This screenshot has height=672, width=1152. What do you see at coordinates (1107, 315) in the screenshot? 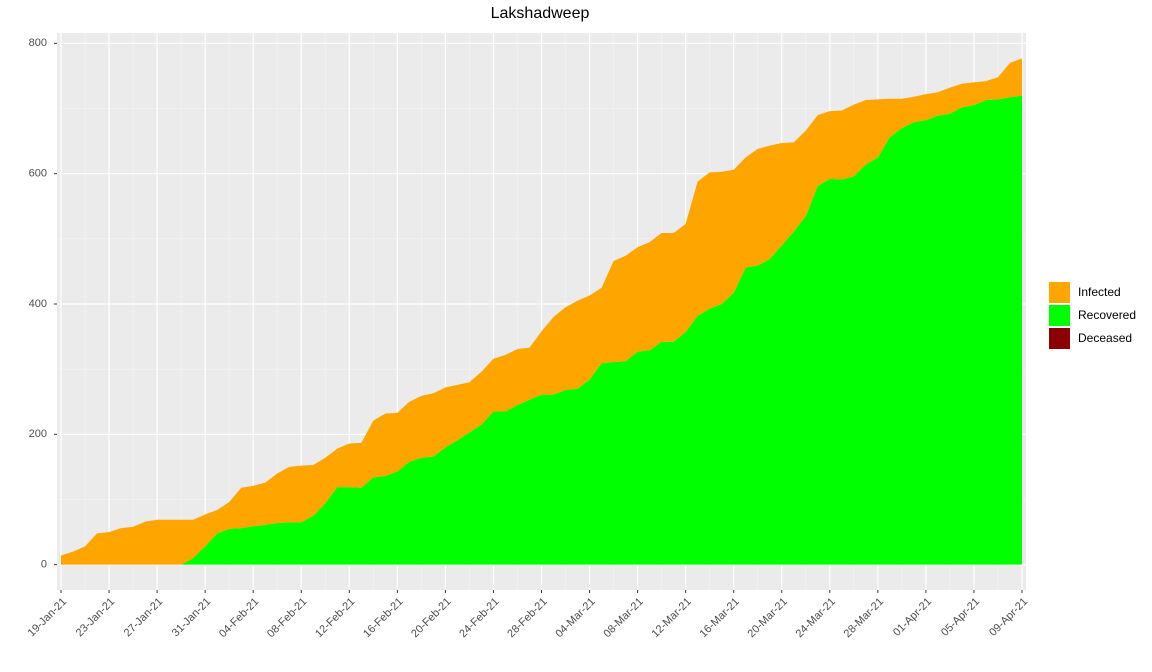
I see `legend-label: Recovered` at bounding box center [1107, 315].